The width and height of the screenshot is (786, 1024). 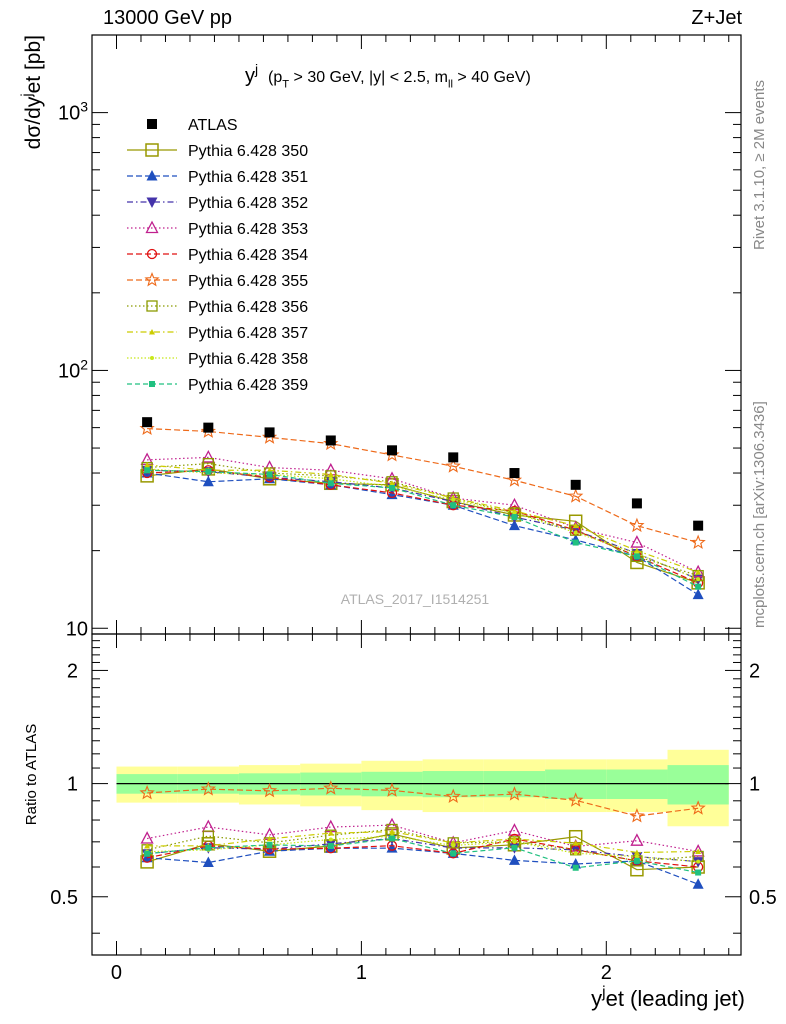 I want to click on legend-label: Pythia 6.428 353, so click(x=248, y=229).